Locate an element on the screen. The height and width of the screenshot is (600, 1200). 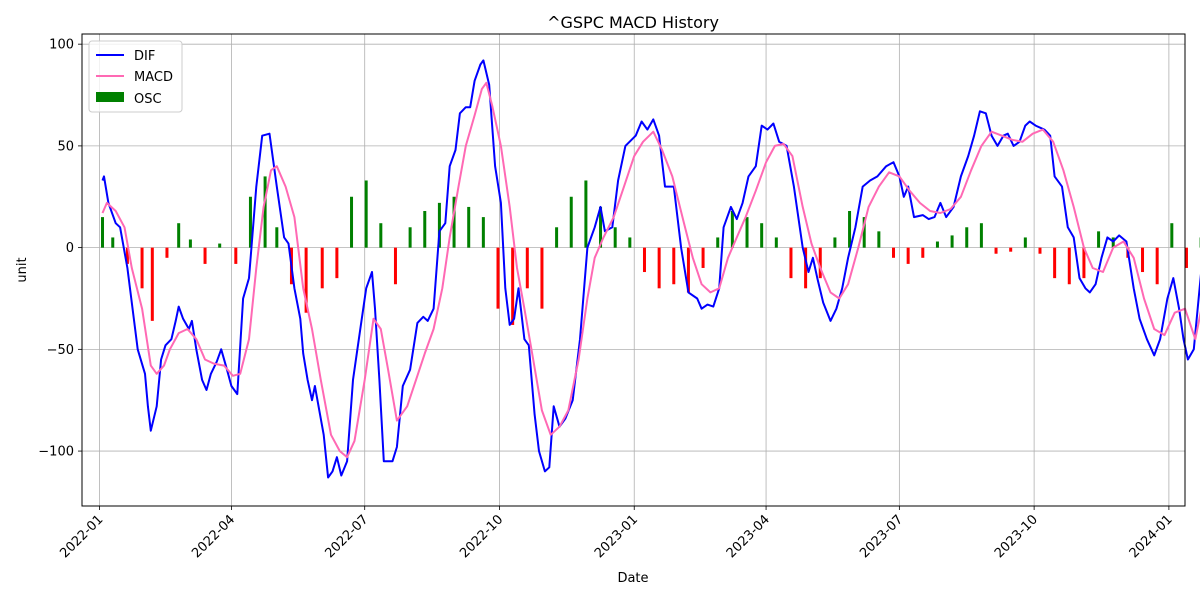
chart-title: ^GSPC MACD History is located at coordinates (633, 22).